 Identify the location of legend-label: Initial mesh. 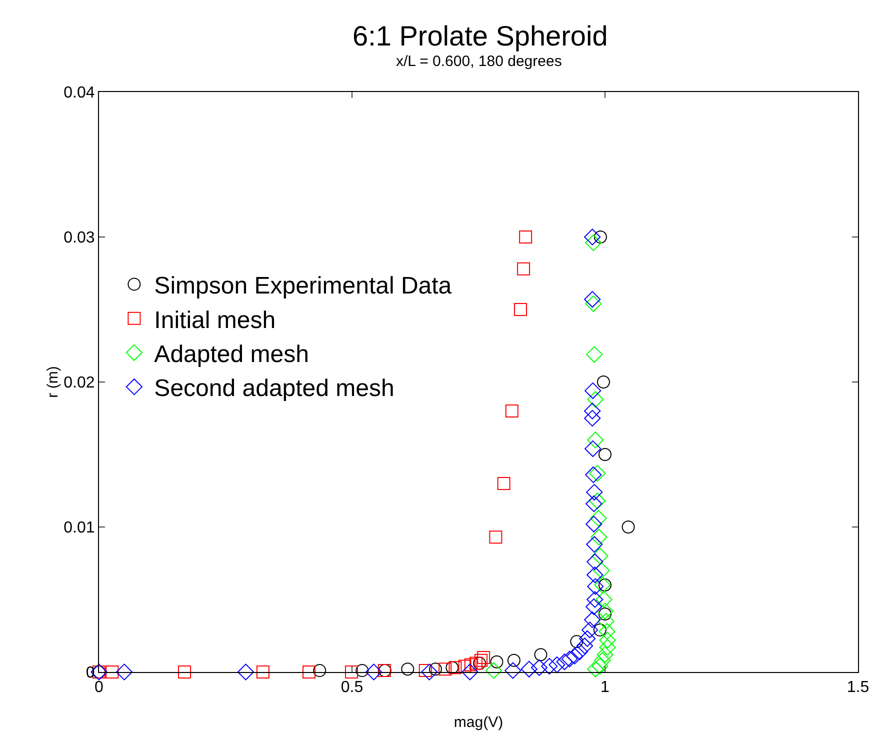
(215, 320).